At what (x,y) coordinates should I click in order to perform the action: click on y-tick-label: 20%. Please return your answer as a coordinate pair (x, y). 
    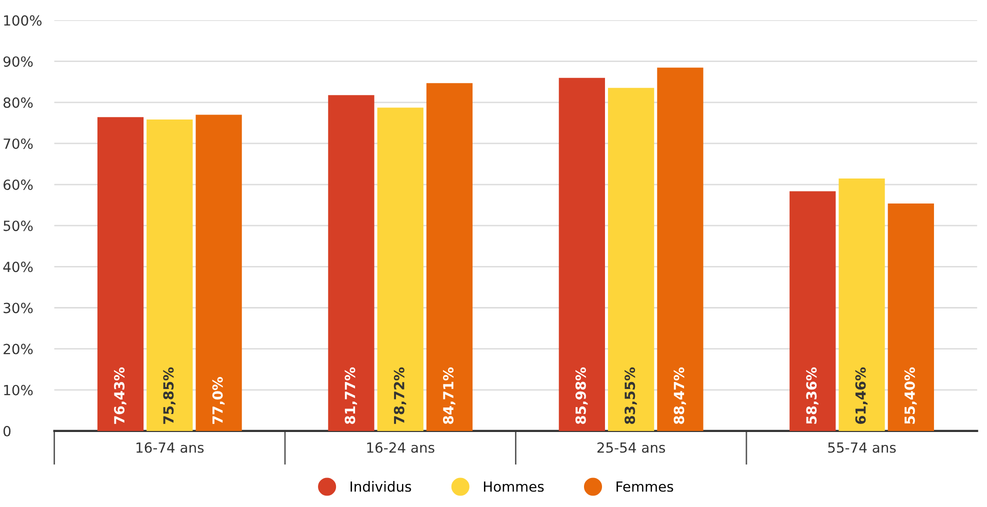
    Looking at the image, I should click on (18, 349).